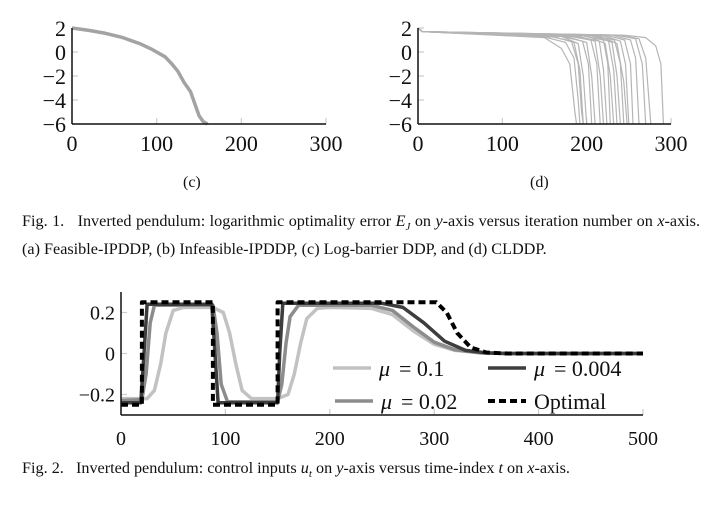 Image resolution: width=720 pixels, height=525 pixels. What do you see at coordinates (552, 468) in the screenshot?
I see `caption-text: -axis.` at bounding box center [552, 468].